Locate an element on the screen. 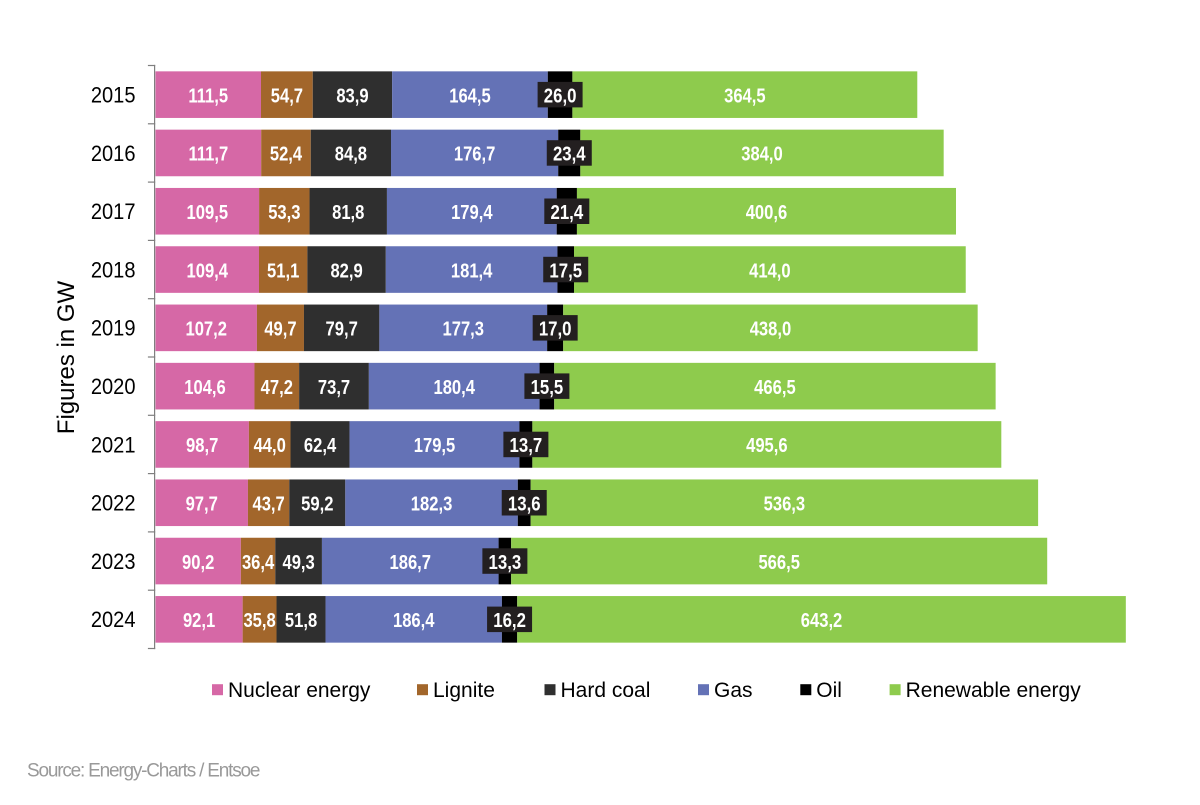 Image resolution: width=1200 pixels, height=805 pixels. svg-text: 52,4 is located at coordinates (286, 153).